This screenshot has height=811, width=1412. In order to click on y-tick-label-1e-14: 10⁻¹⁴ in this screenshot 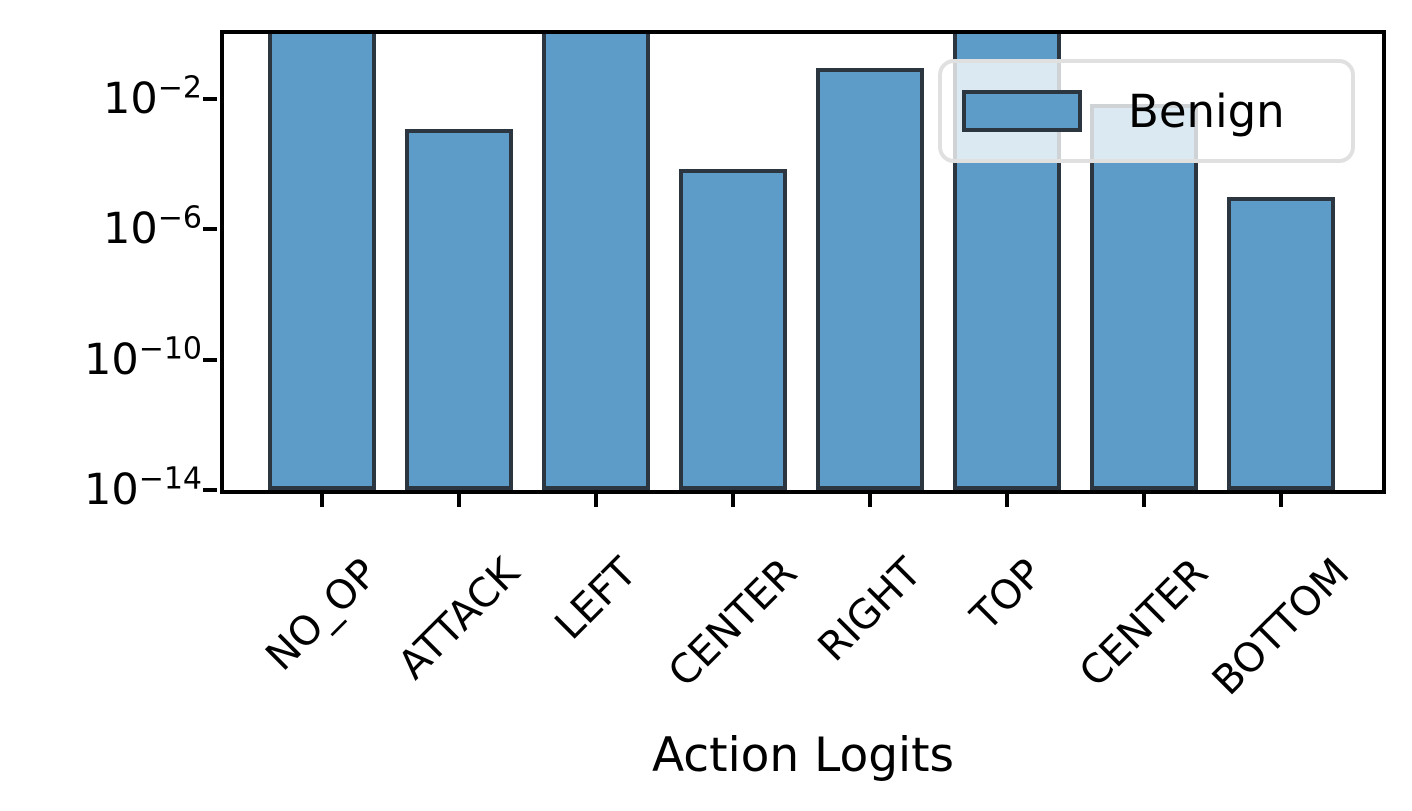, I will do `click(142, 488)`.